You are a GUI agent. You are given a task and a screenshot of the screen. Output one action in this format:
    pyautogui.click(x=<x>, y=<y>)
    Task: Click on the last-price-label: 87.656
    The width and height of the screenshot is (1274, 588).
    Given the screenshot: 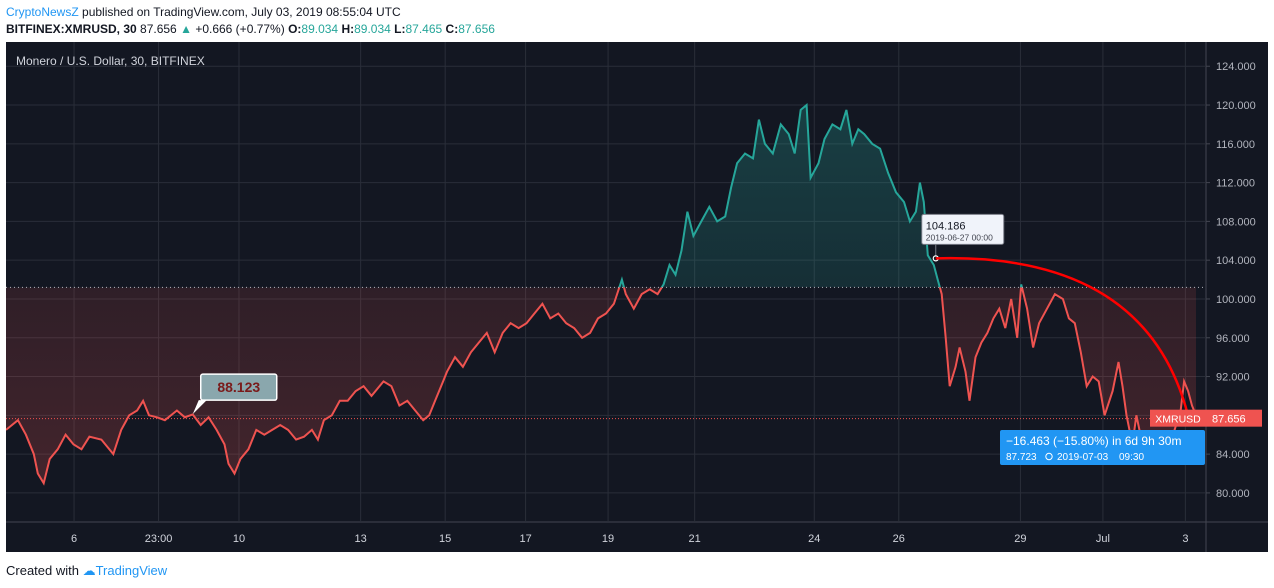 What is the action you would take?
    pyautogui.click(x=1229, y=420)
    